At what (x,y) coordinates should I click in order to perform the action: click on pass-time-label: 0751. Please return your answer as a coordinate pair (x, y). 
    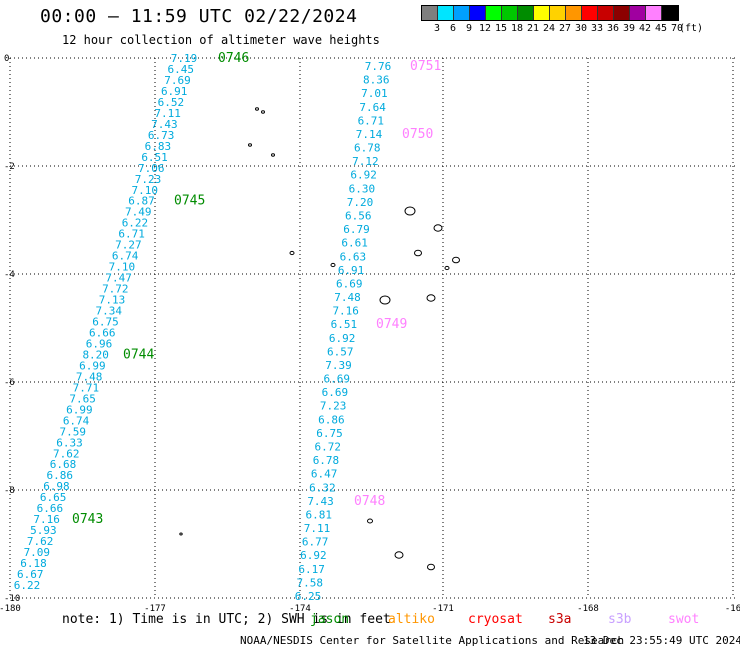
    Looking at the image, I should click on (425, 66).